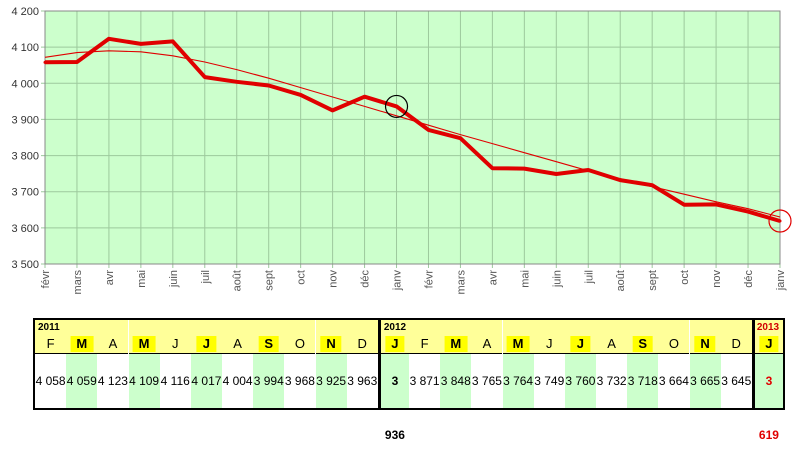 The height and width of the screenshot is (462, 800). Describe the element at coordinates (549, 364) in the screenshot. I see `table-column: J 3 749` at that location.